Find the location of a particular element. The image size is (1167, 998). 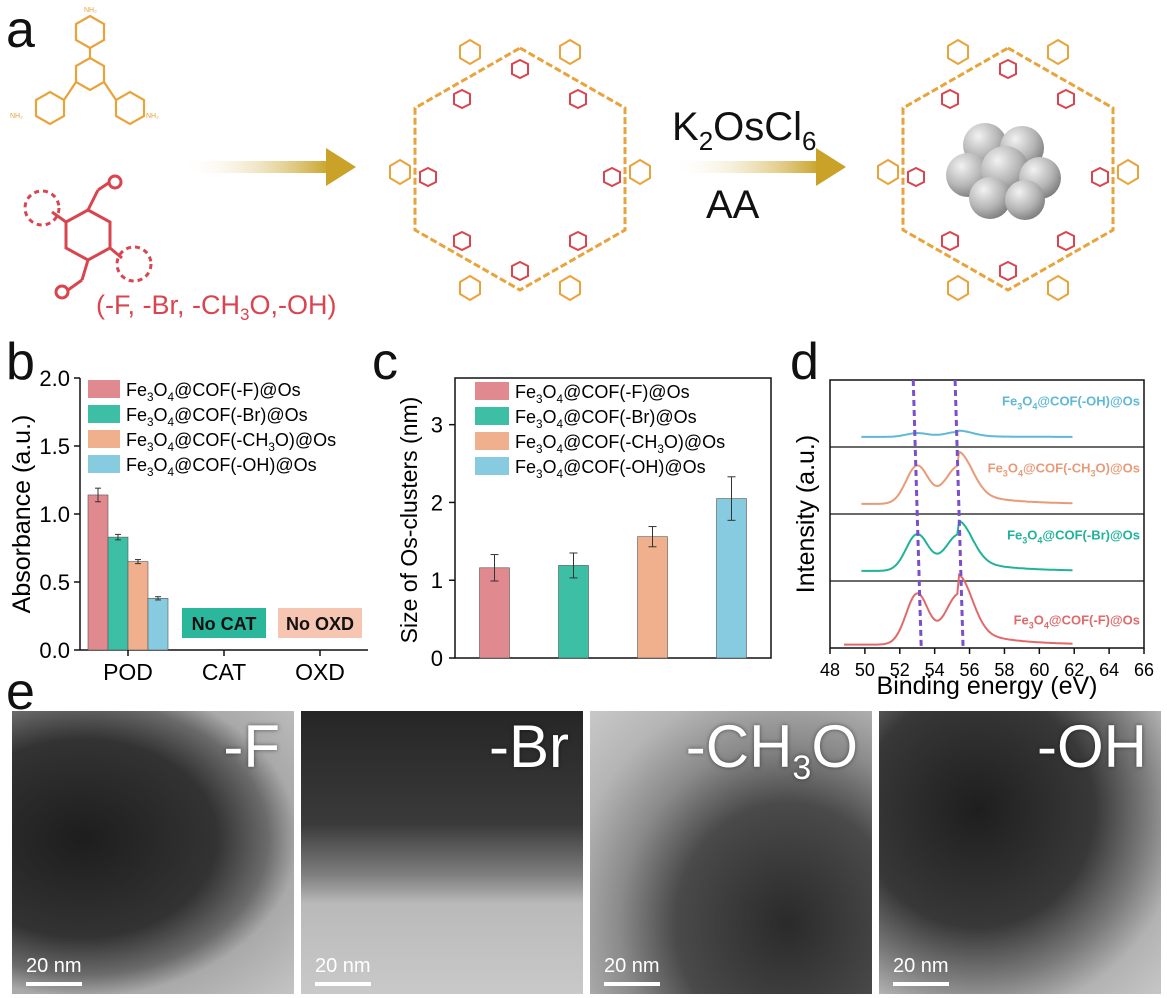

chart-b-ytick-label: 0.5 is located at coordinates (54, 582).